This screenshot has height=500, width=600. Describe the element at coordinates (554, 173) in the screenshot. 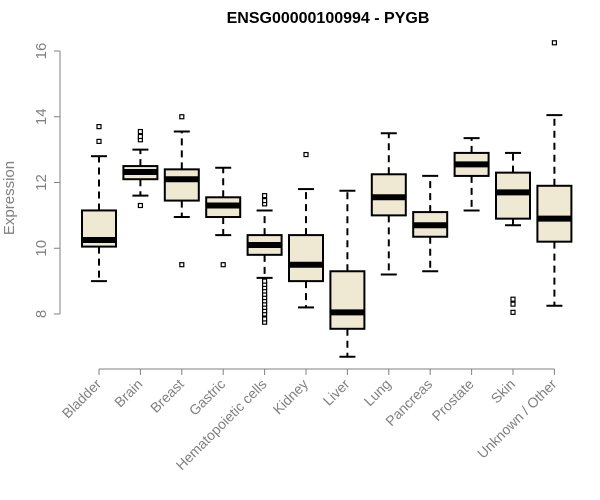

I see `box-group-unknown-other` at that location.